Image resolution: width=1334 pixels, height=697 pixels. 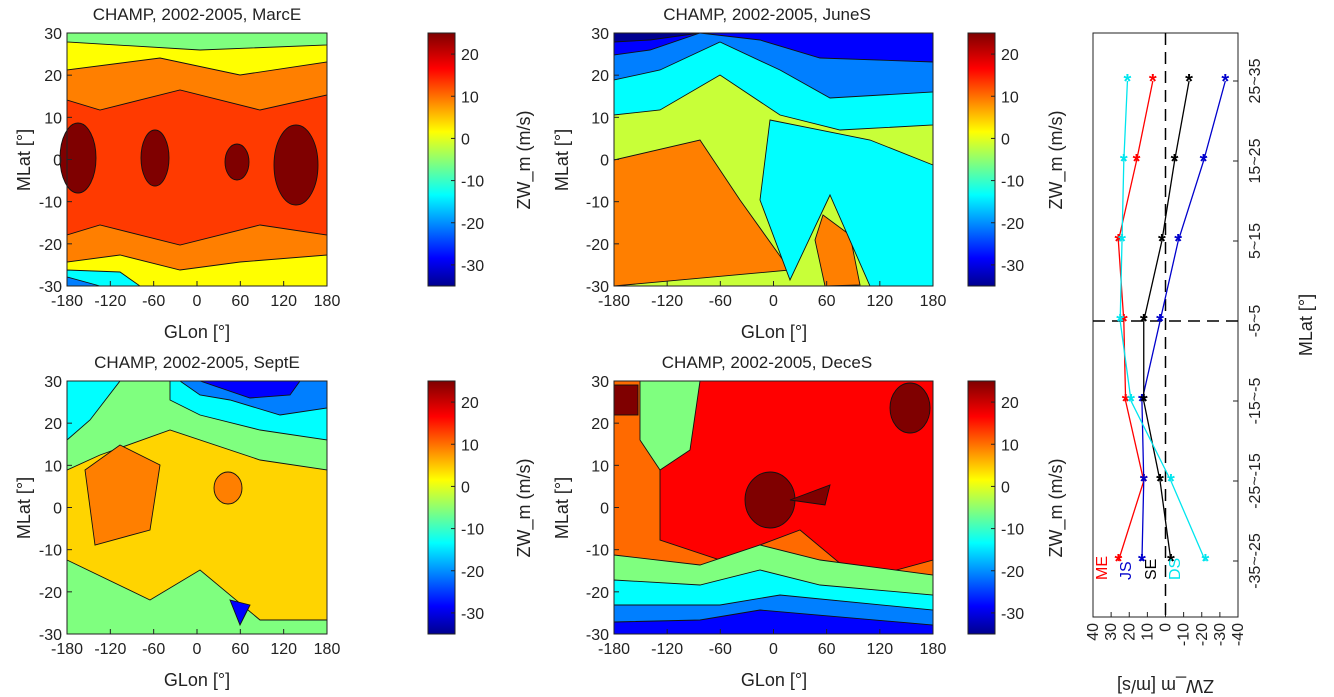 What do you see at coordinates (1255, 561) in the screenshot?
I see `profile-y-tick-label: -35~-25` at bounding box center [1255, 561].